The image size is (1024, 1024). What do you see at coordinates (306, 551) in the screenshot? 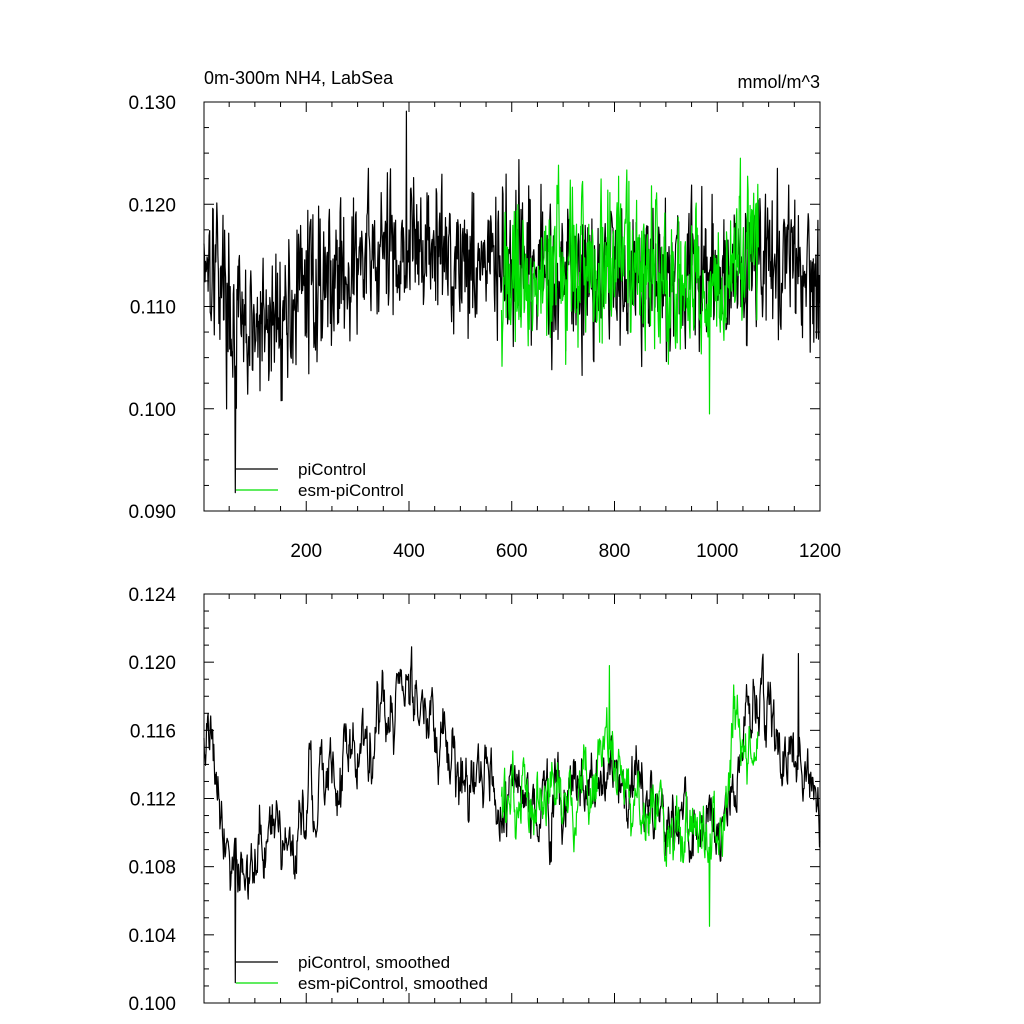
I see `top-x-tick-label: 200` at bounding box center [306, 551].